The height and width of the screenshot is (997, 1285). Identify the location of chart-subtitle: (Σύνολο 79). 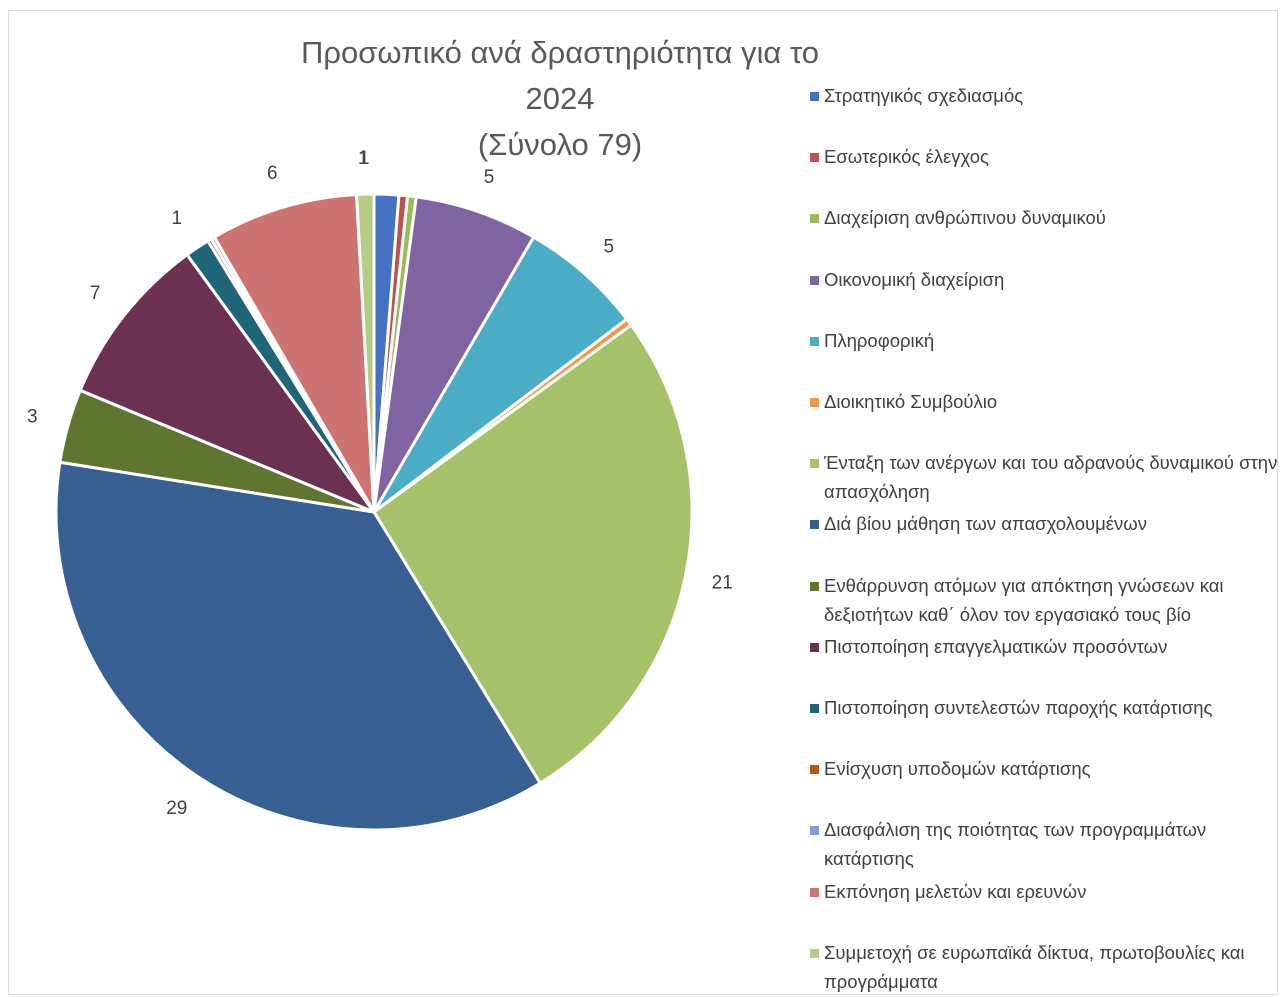
(560, 144).